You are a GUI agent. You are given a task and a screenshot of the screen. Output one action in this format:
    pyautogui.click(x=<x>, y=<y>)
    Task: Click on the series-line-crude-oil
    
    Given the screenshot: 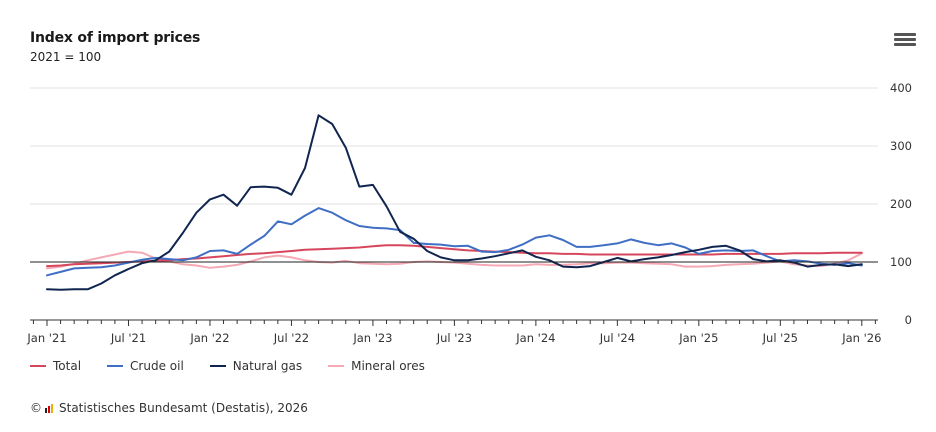 What is the action you would take?
    pyautogui.click(x=454, y=242)
    